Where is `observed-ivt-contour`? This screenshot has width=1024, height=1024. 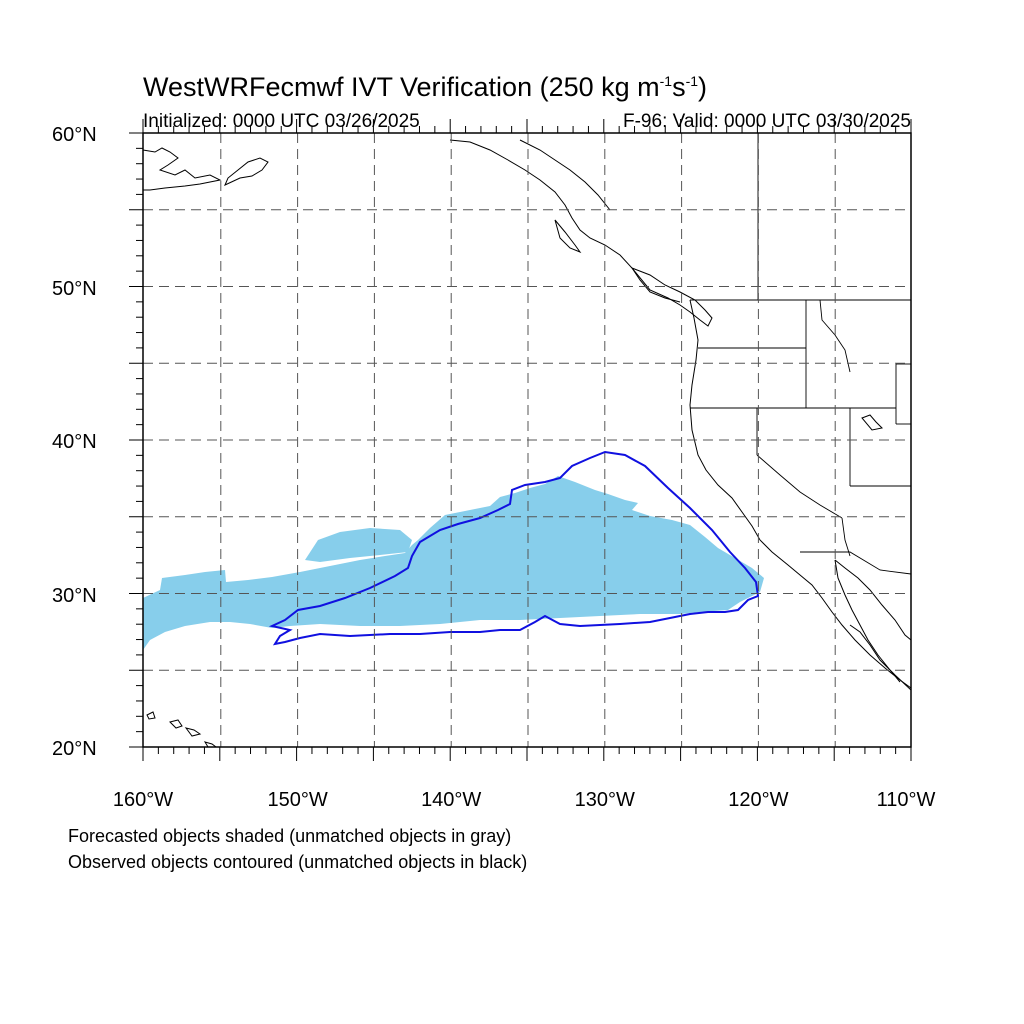 observed-ivt-contour is located at coordinates (514, 548).